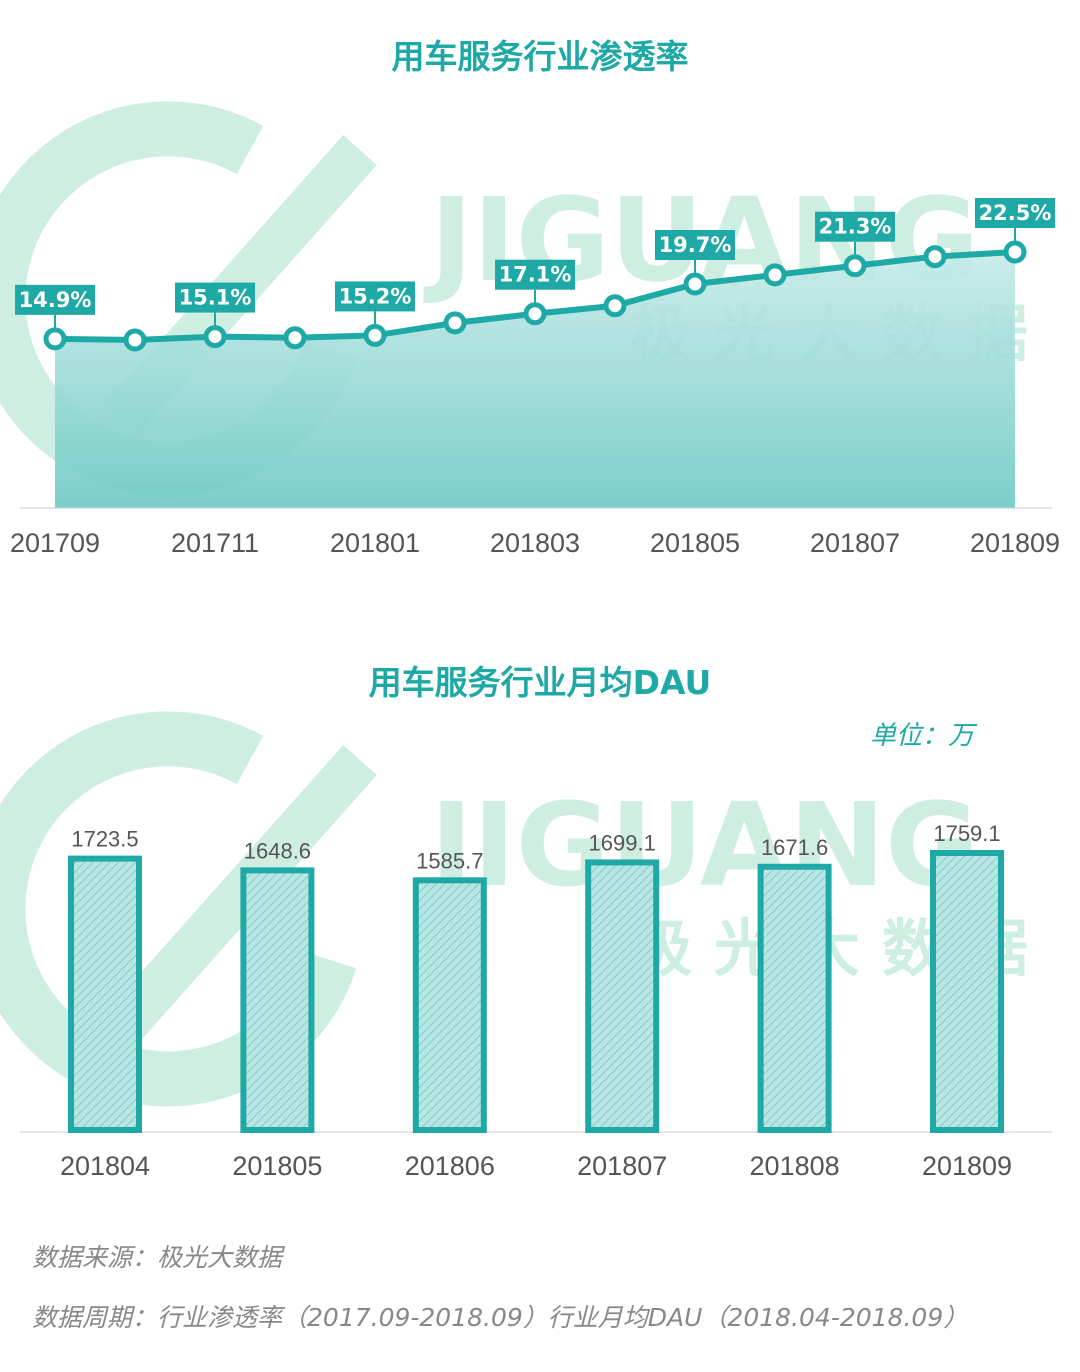 This screenshot has height=1372, width=1080. Describe the element at coordinates (535, 275) in the screenshot. I see `svg-text: 17.1%` at that location.